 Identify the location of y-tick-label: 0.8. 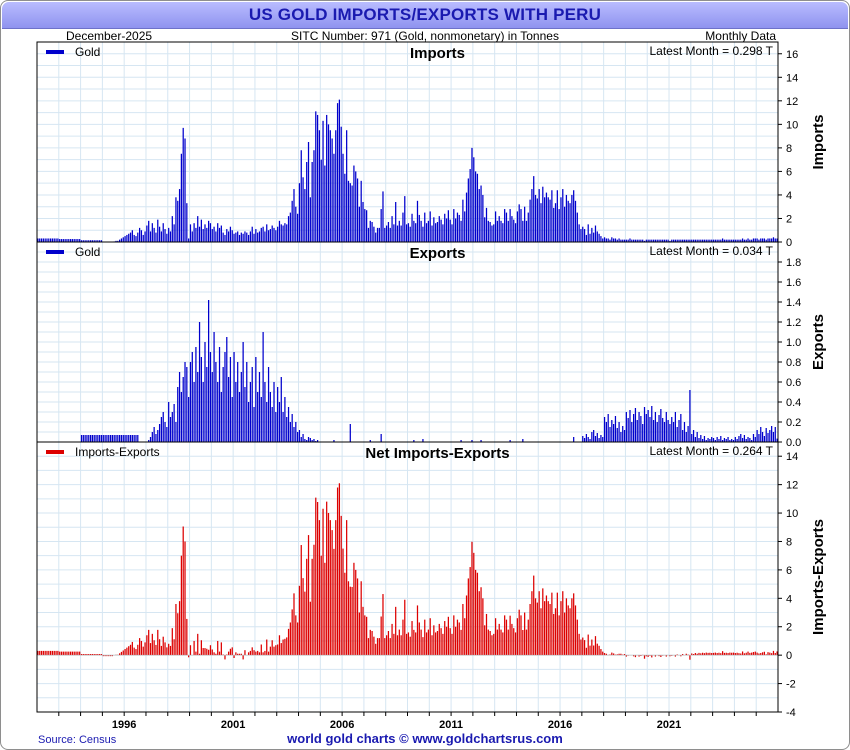
(793, 363).